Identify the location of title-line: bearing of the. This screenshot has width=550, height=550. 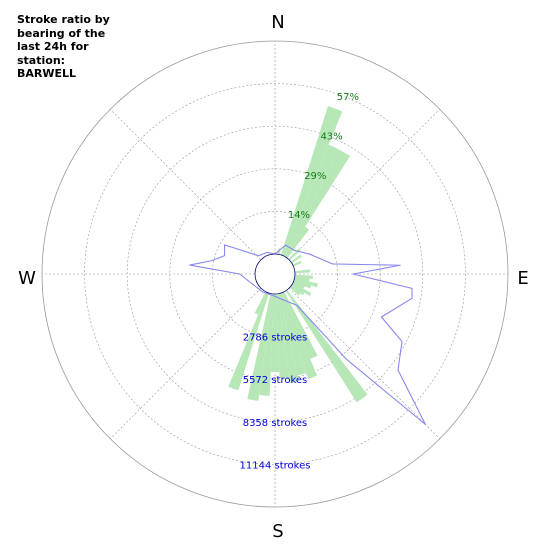
(61, 33).